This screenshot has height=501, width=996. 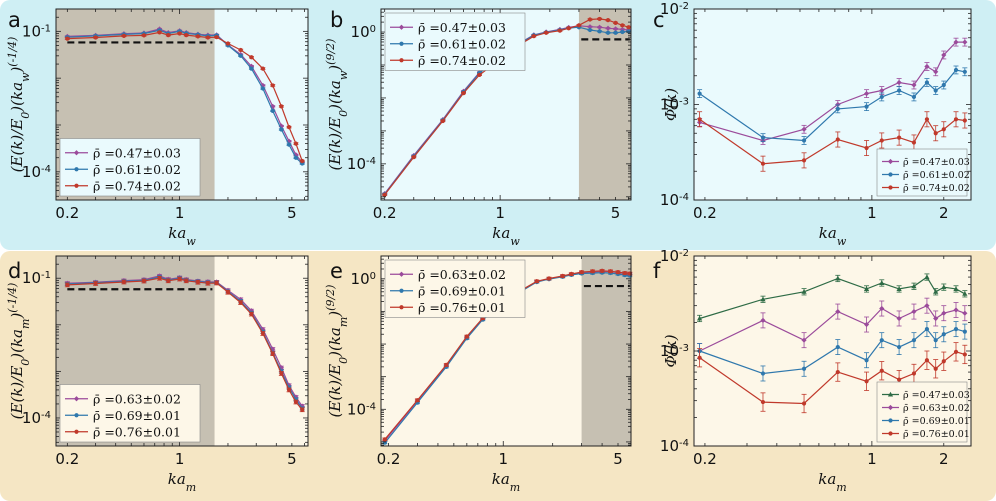 What do you see at coordinates (137, 431) in the screenshot?
I see `legend-label: ρ̄ =0.76±0.01` at bounding box center [137, 431].